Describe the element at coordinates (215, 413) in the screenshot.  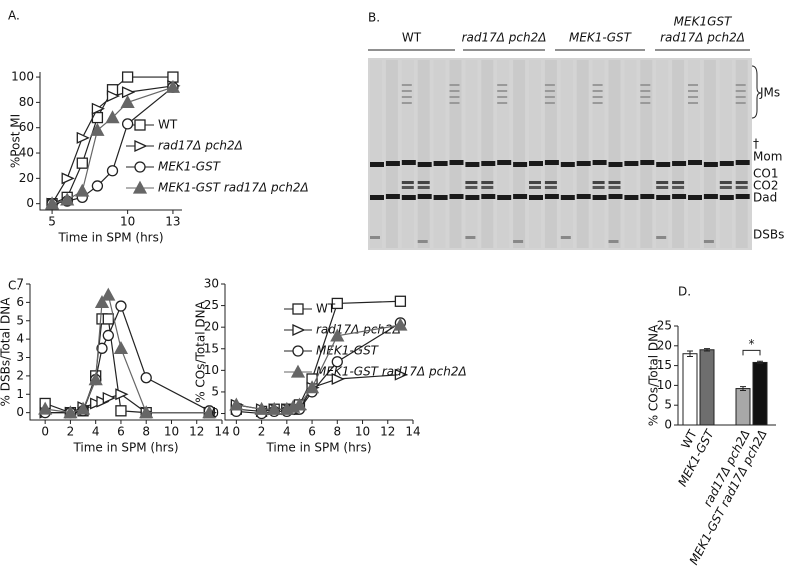
I see `y-tick-label: 0` at that location.